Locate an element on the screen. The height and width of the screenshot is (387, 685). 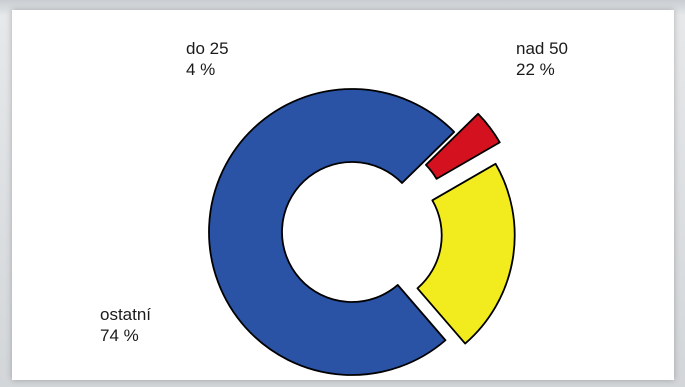
slice-name: do 25 is located at coordinates (207, 48).